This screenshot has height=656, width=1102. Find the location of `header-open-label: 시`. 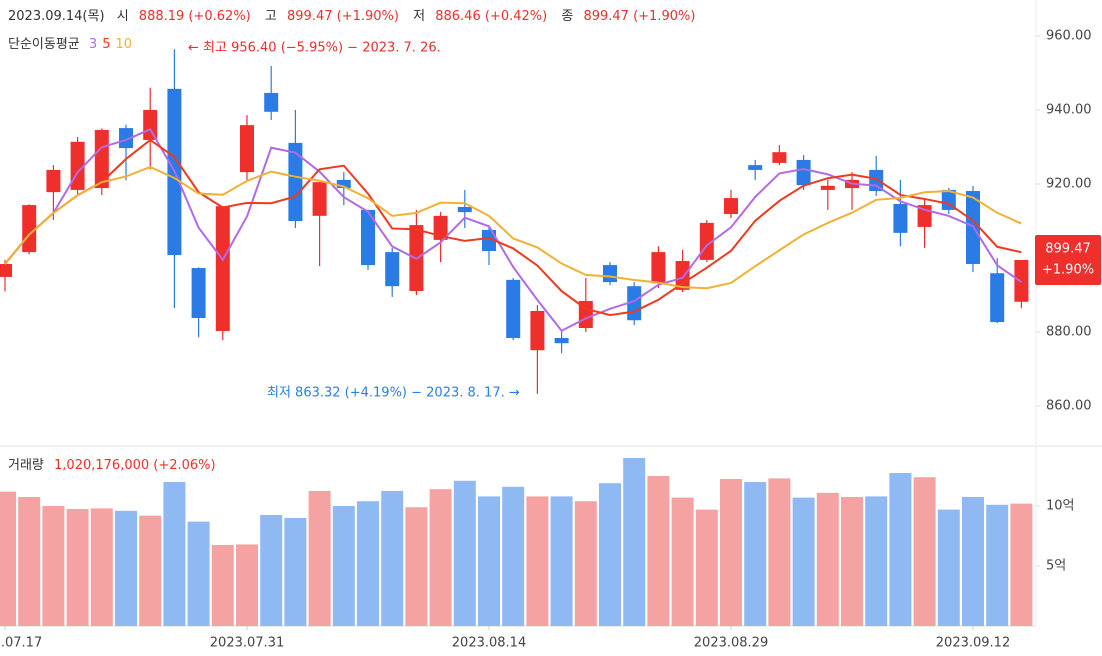

header-open-label: 시 is located at coordinates (123, 16).